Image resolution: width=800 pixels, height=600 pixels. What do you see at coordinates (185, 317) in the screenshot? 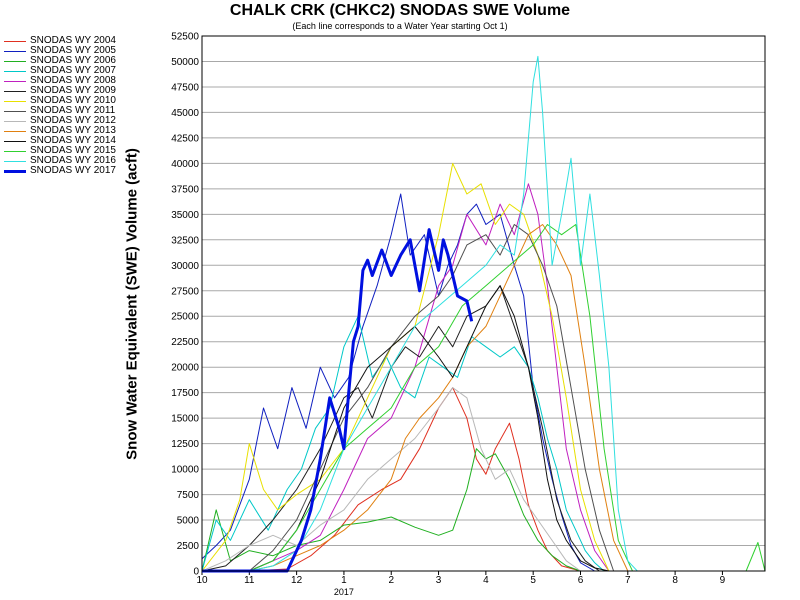
I see `y-tick-label: 25000` at bounding box center [185, 317].